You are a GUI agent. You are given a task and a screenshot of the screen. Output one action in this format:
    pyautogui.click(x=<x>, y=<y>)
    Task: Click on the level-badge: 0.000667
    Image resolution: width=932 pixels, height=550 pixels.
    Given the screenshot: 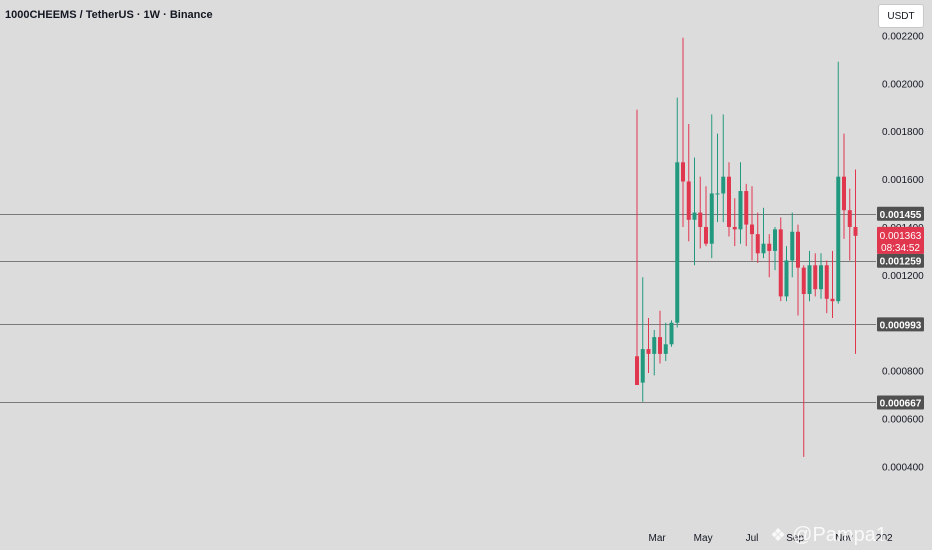 What is the action you would take?
    pyautogui.click(x=900, y=402)
    